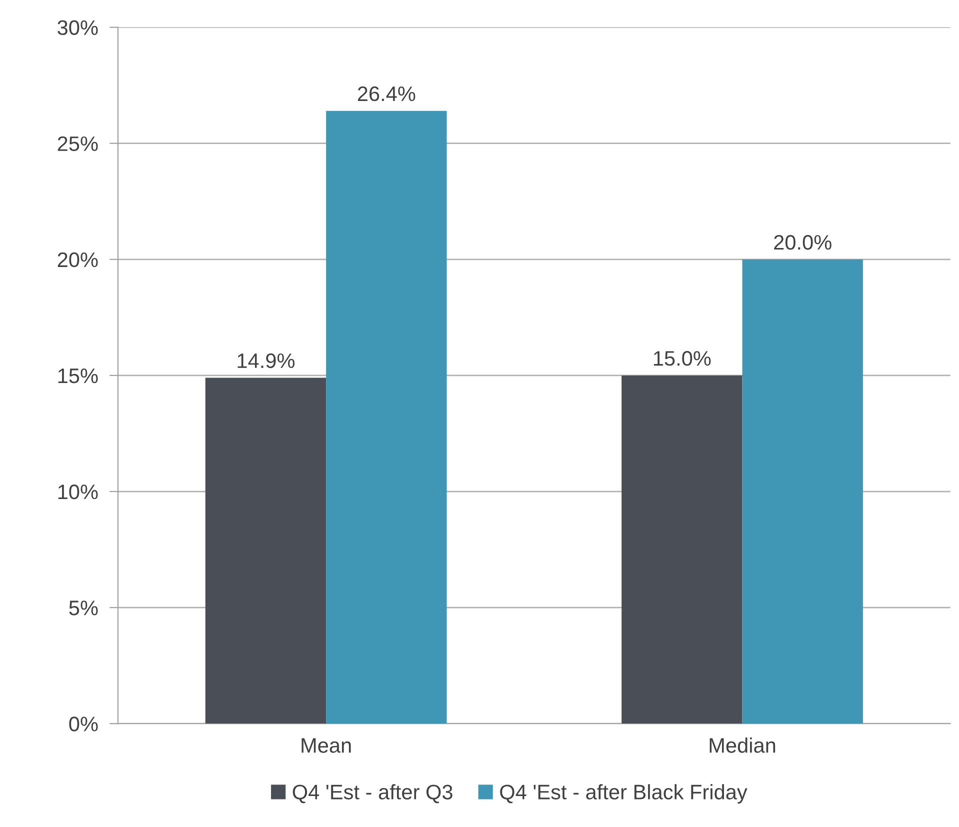 This screenshot has height=827, width=959. Describe the element at coordinates (78, 28) in the screenshot. I see `y-tick-label: 30%` at that location.